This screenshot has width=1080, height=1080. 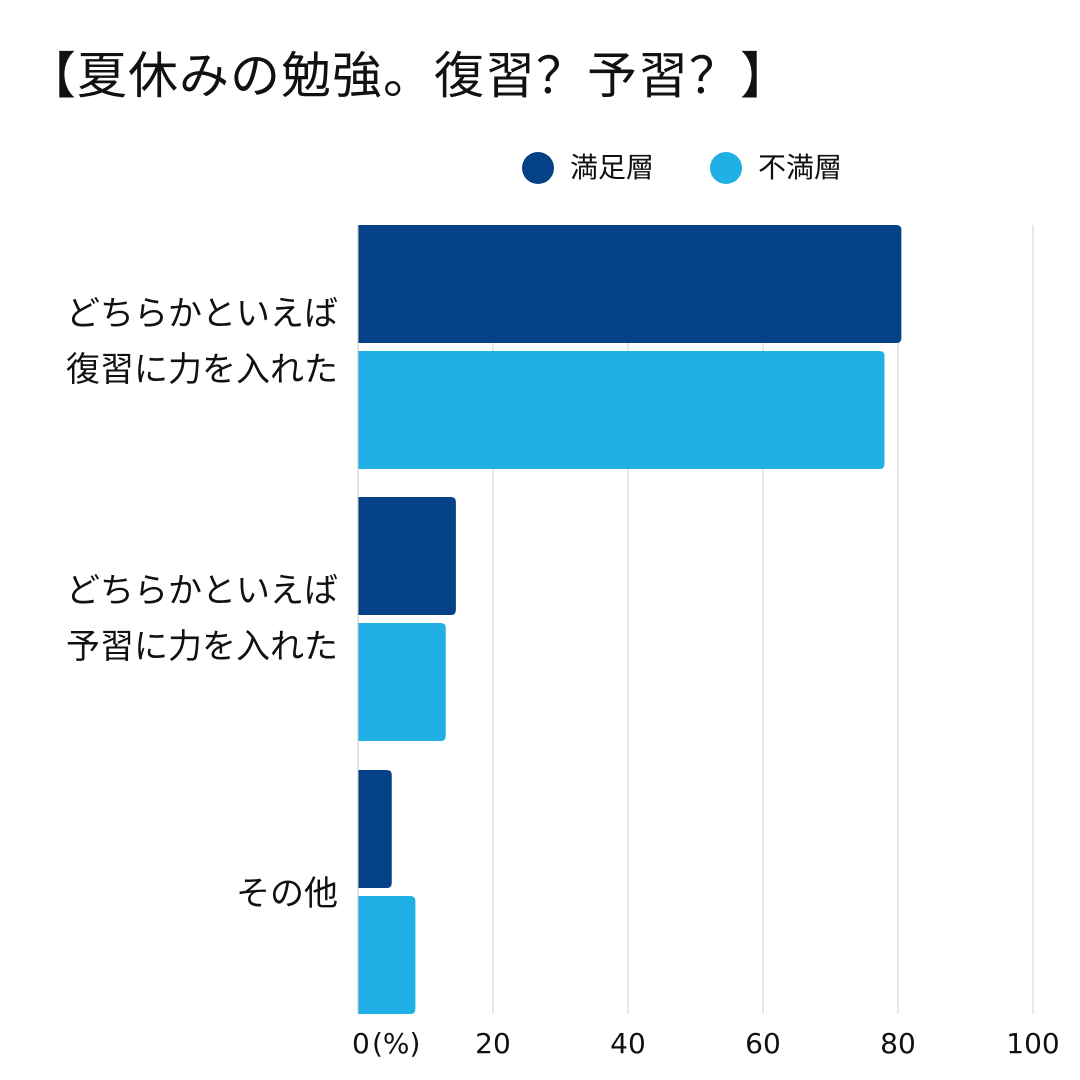 What do you see at coordinates (407, 556) in the screenshot?
I see `bar-cat1-series0` at bounding box center [407, 556].